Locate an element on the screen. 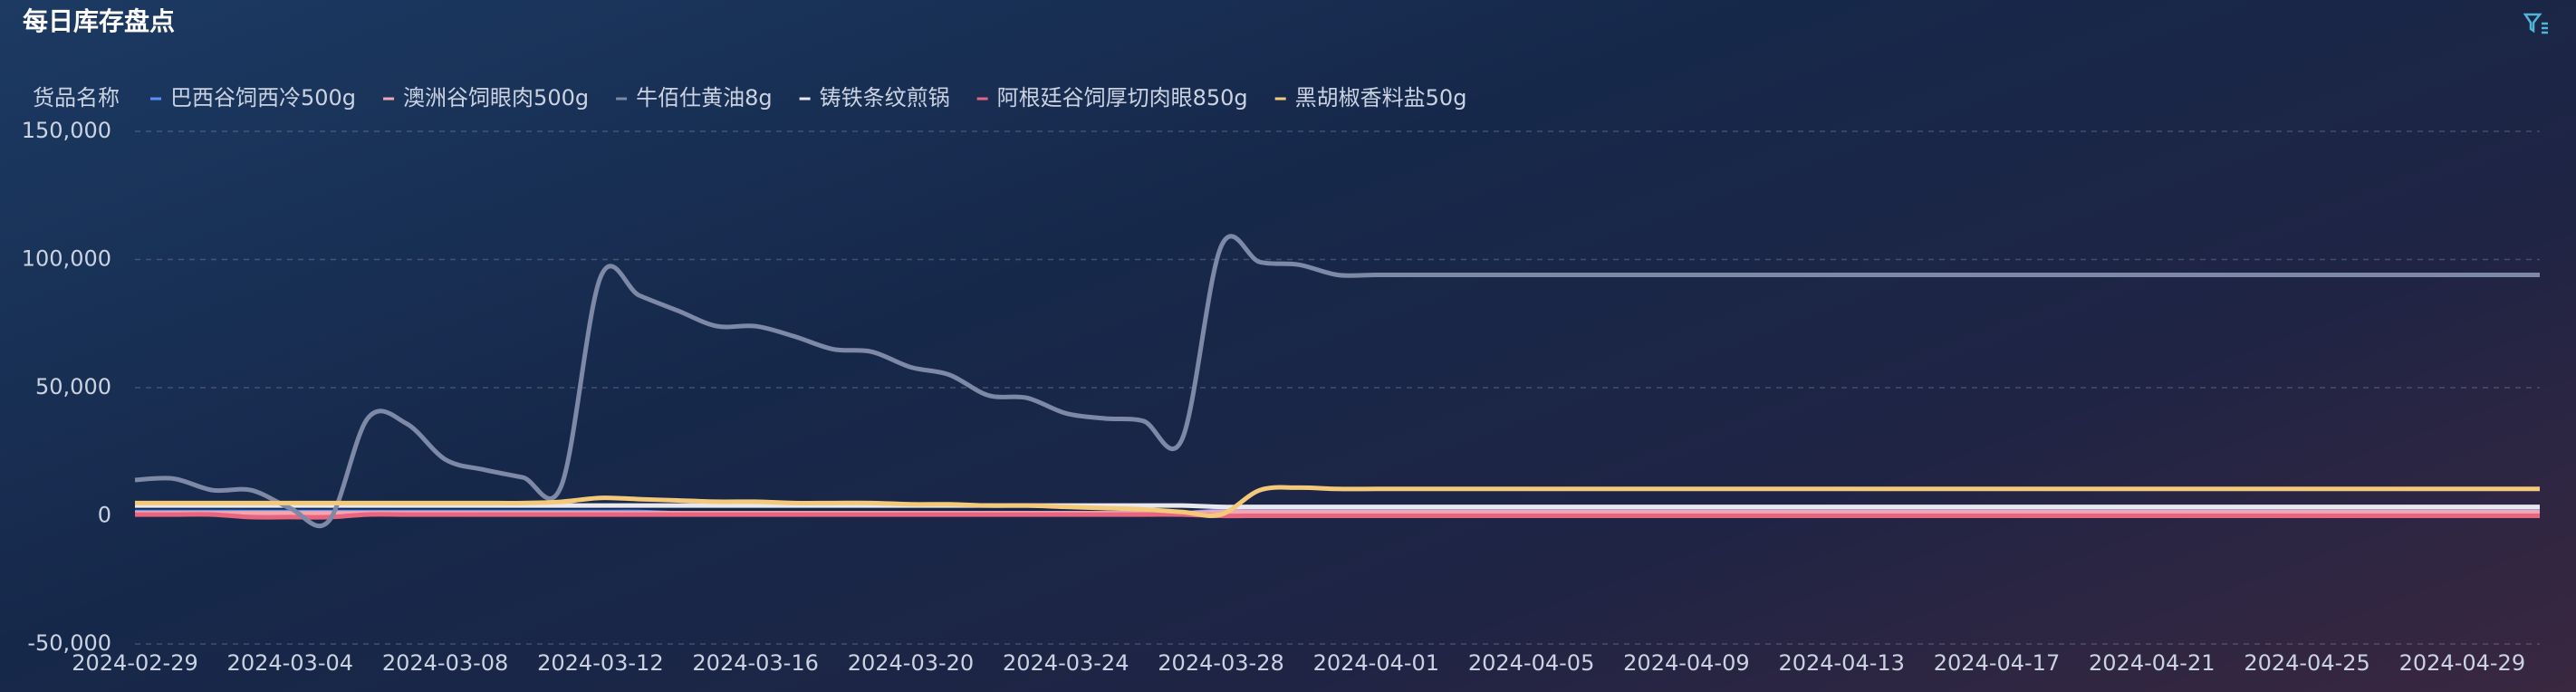  x-tick-label: 2024-03-08 is located at coordinates (445, 663).